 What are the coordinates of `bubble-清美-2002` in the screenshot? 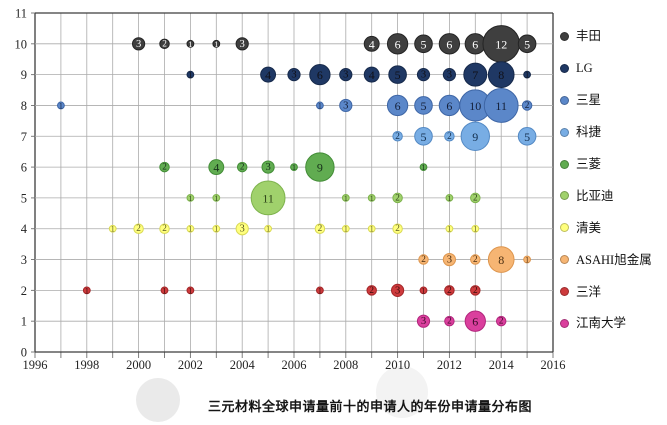 It's located at (190, 228).